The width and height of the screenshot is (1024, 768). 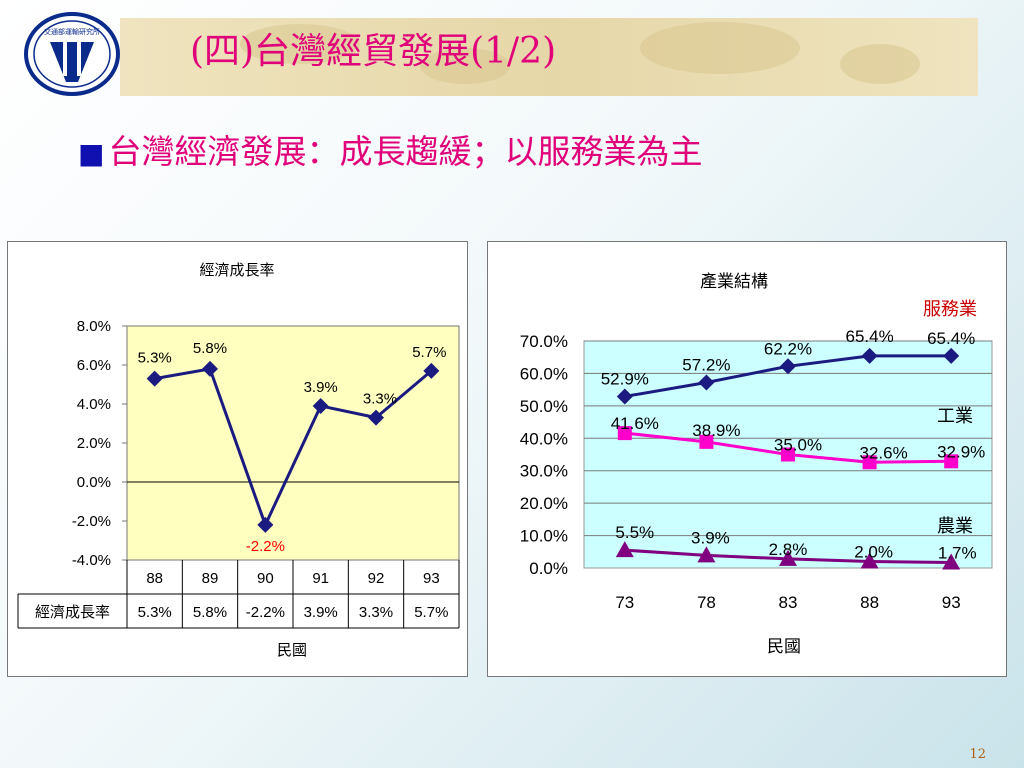 What do you see at coordinates (380, 399) in the screenshot?
I see `data-label: 3.3%` at bounding box center [380, 399].